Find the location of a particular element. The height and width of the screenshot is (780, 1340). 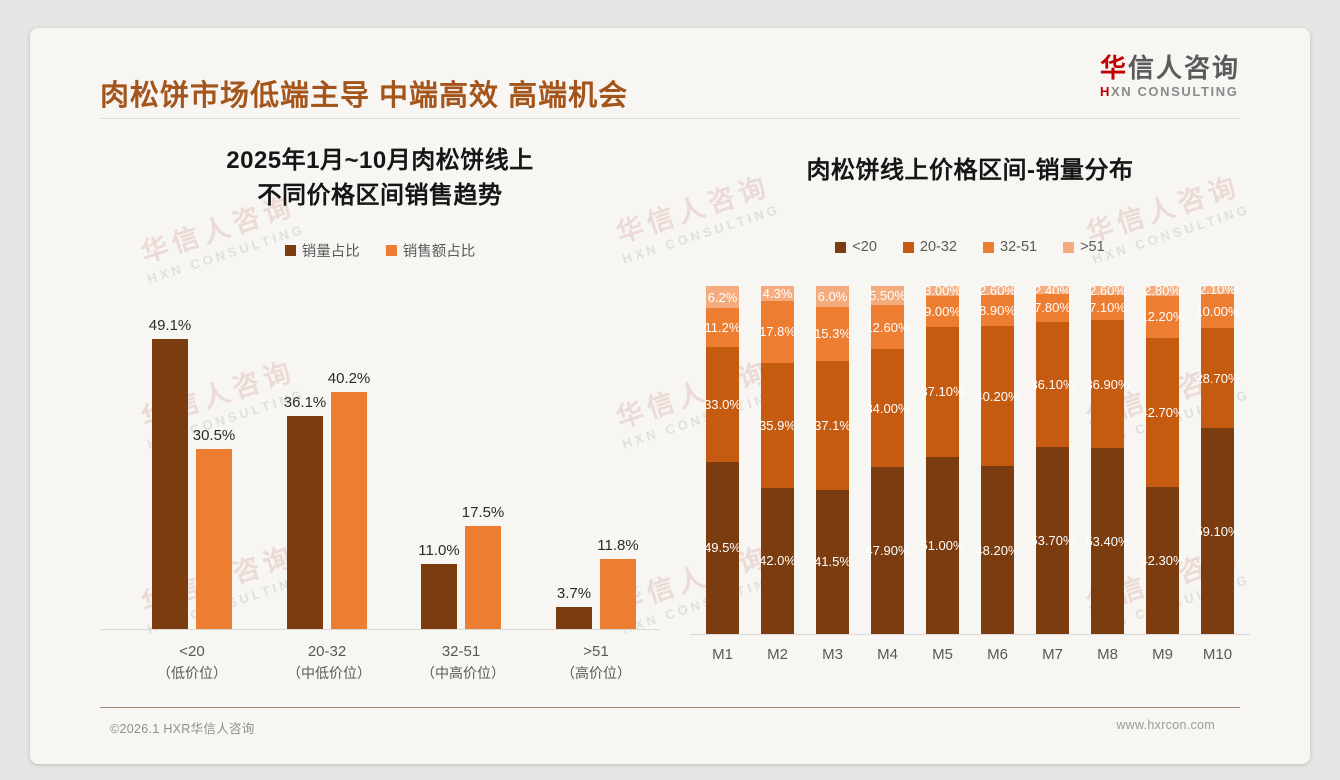

bar-wrapper: 3.7% is located at coordinates (574, 607).